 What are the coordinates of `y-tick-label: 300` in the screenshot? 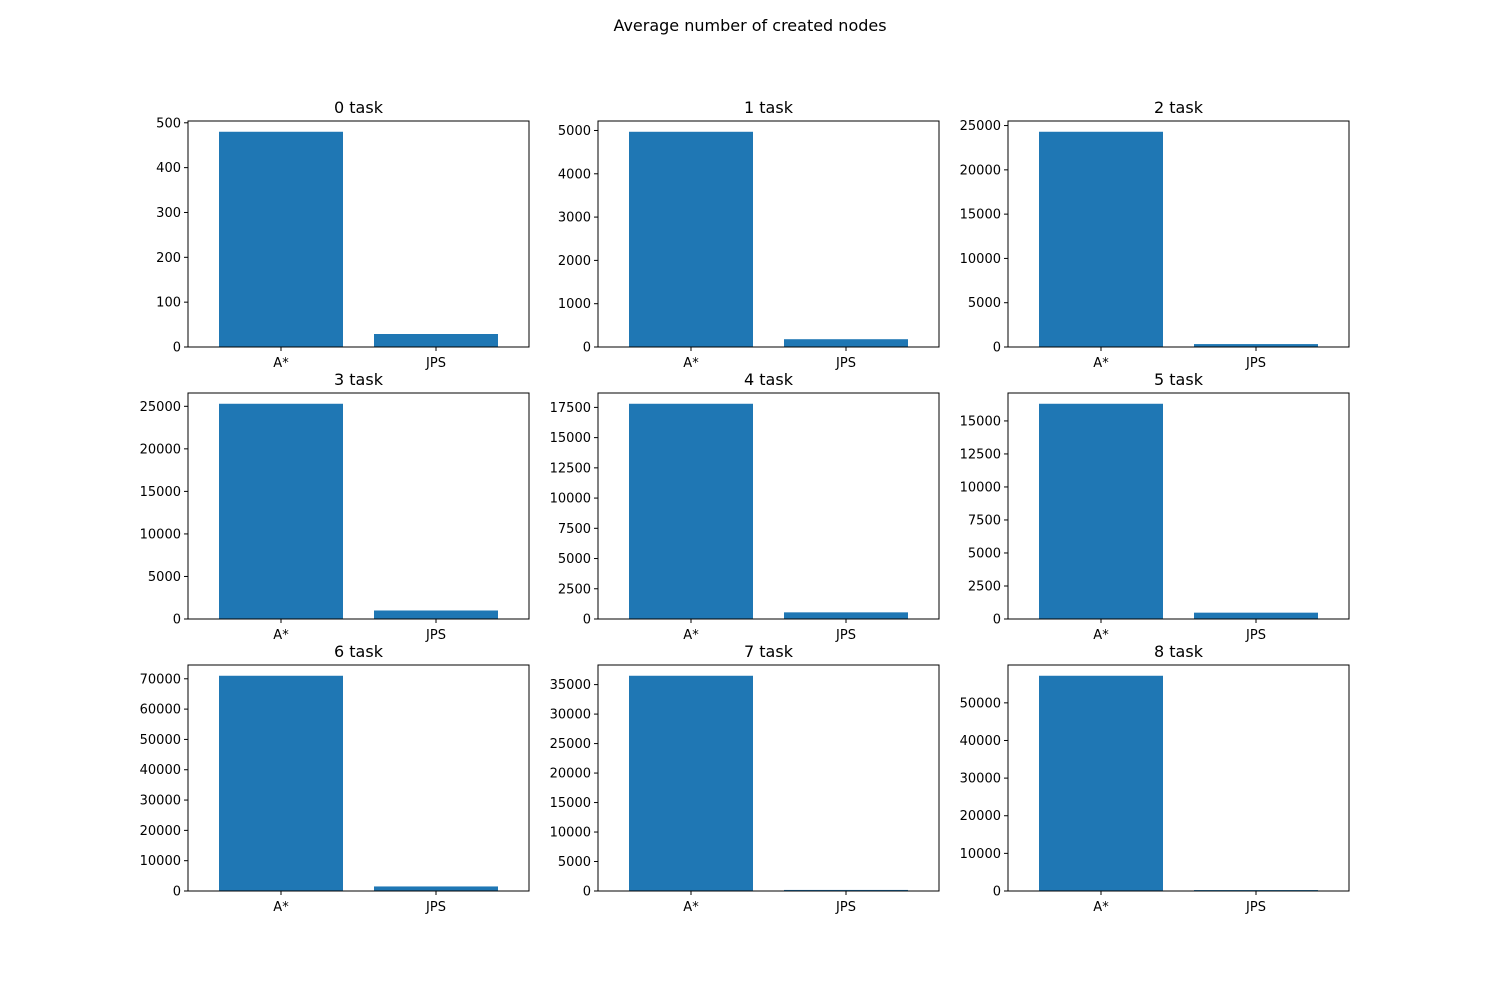 It's located at (168, 213).